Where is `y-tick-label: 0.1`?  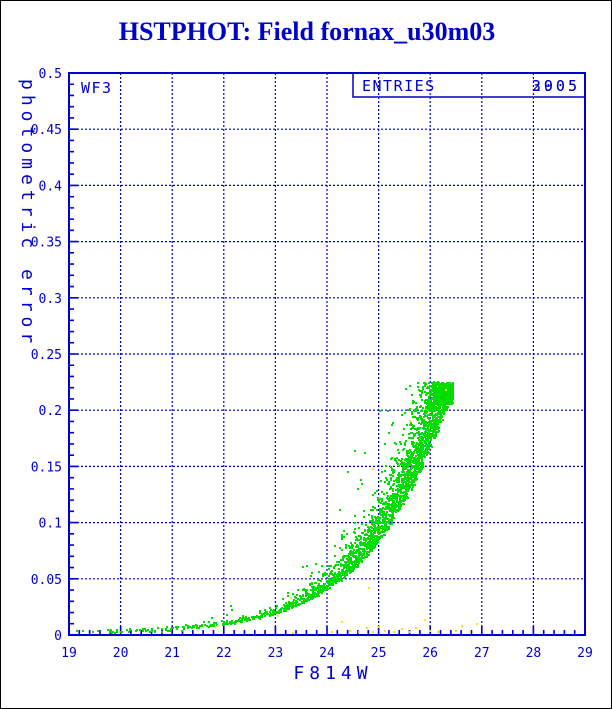
y-tick-label: 0.1 is located at coordinates (50, 524).